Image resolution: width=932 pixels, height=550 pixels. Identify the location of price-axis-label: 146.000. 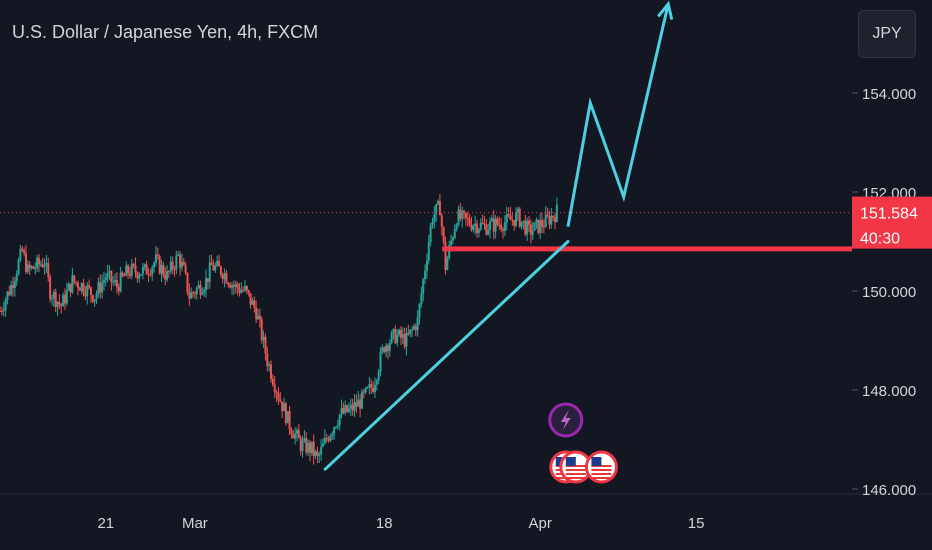
(889, 490).